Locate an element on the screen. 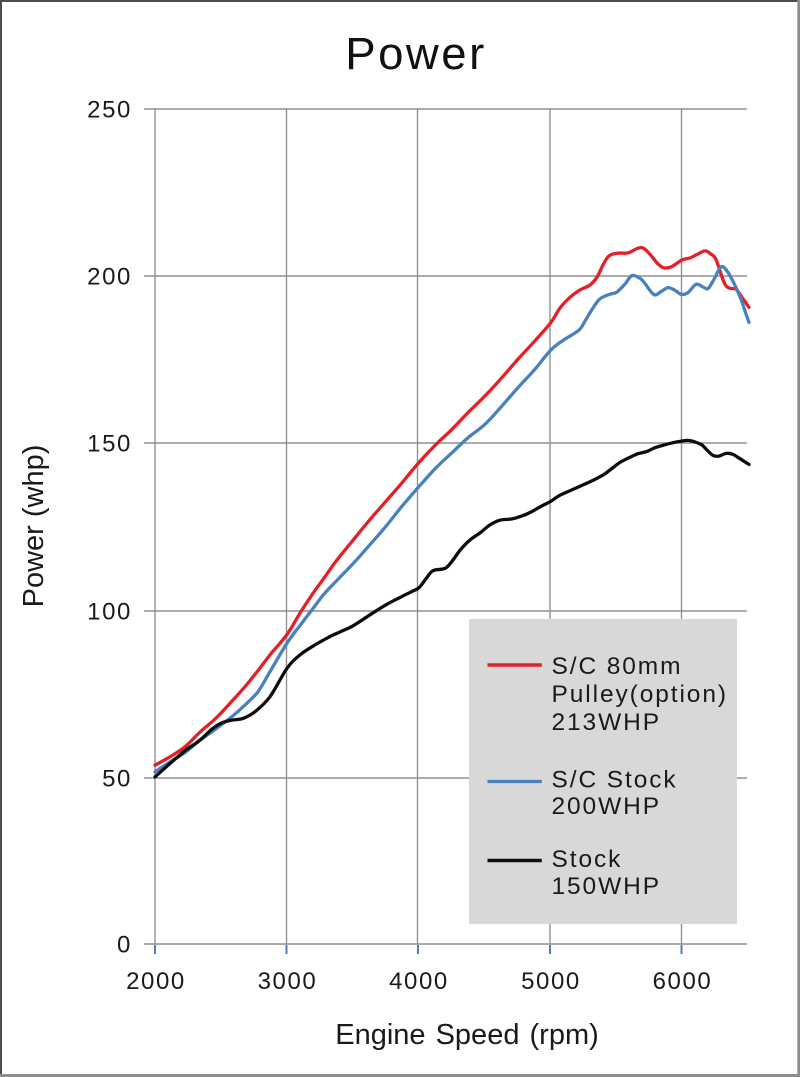  svg-text: 0 is located at coordinates (124, 945).